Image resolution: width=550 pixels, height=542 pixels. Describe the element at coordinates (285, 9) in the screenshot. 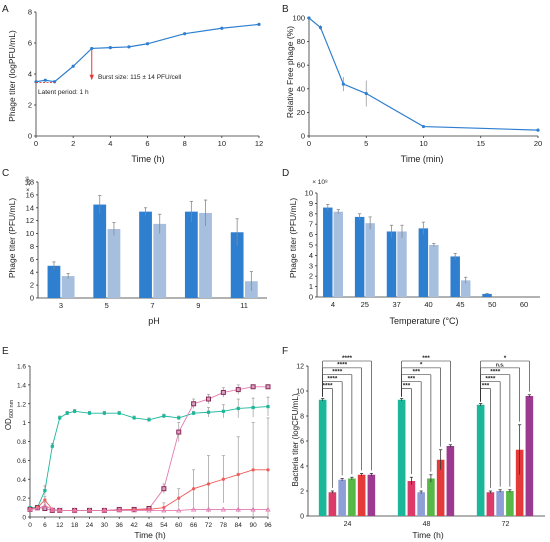

I see `panel-letter-b: B` at that location.